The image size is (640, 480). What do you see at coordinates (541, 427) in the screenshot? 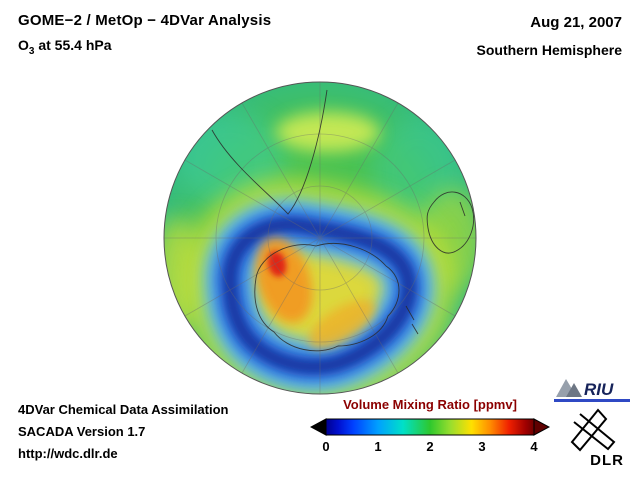
I see `colorbar-right-arrow-icon` at bounding box center [541, 427].